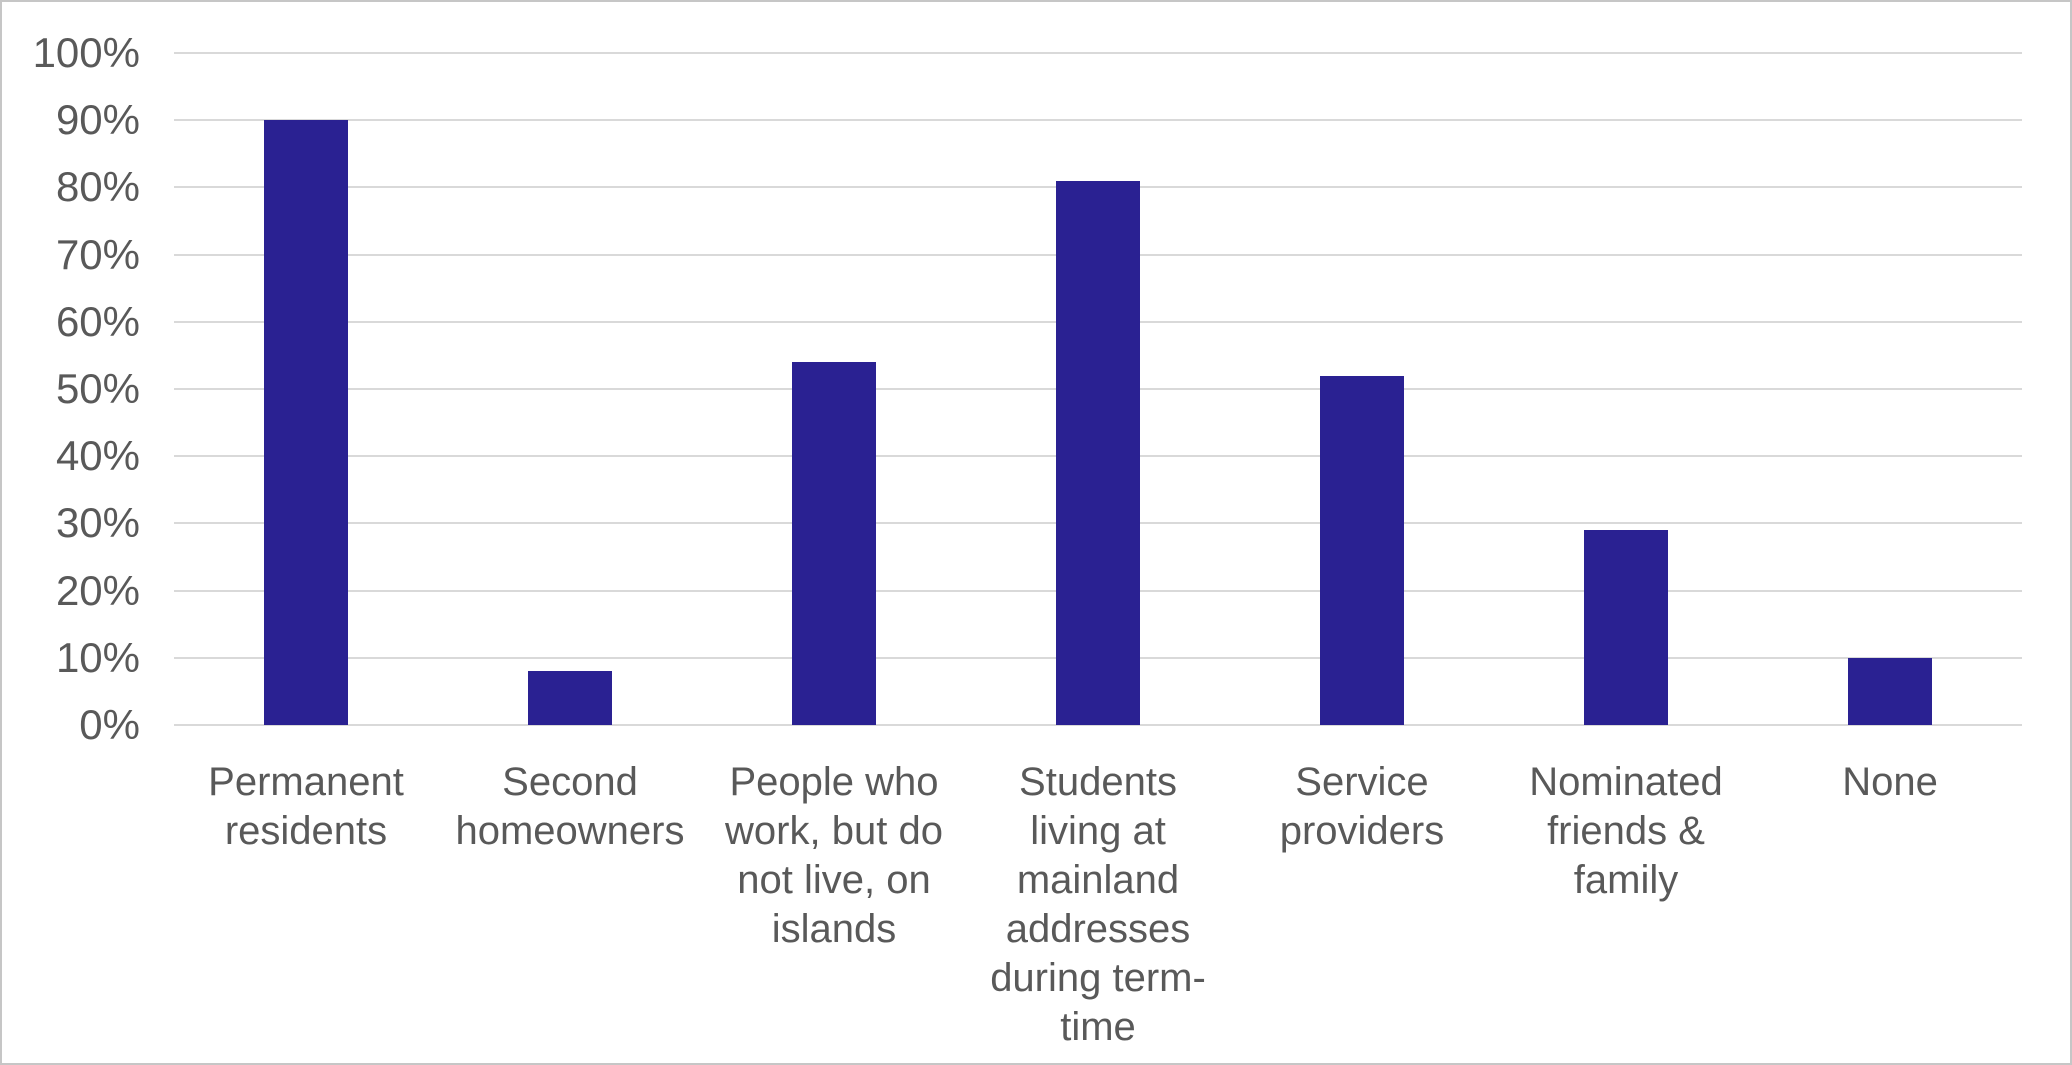 The width and height of the screenshot is (2072, 1065). Describe the element at coordinates (1626, 831) in the screenshot. I see `category-label: Nominated friends & family` at that location.